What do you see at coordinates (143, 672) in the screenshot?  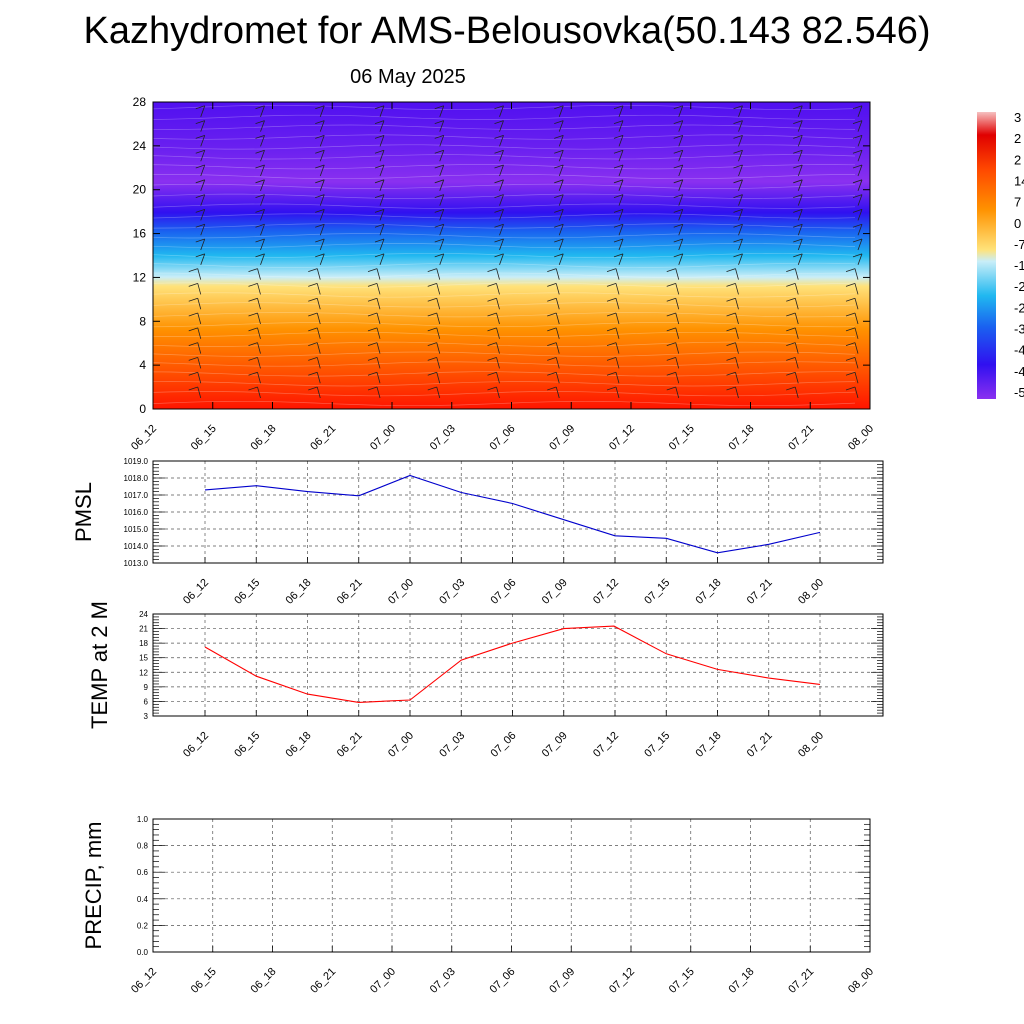 I see `y-tick-label: 12` at bounding box center [143, 672].